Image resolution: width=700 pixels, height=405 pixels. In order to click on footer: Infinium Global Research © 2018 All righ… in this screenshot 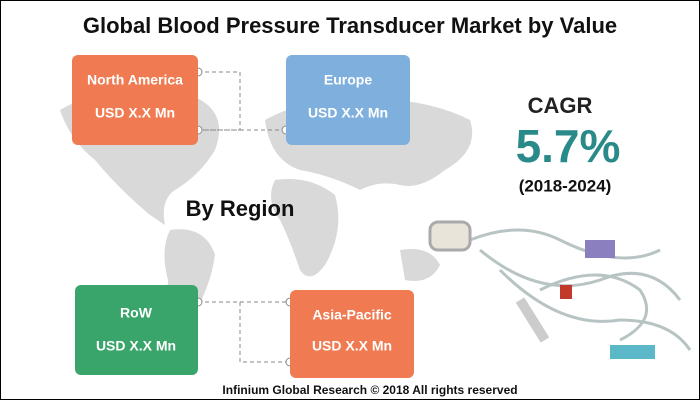, I will do `click(369, 390)`.